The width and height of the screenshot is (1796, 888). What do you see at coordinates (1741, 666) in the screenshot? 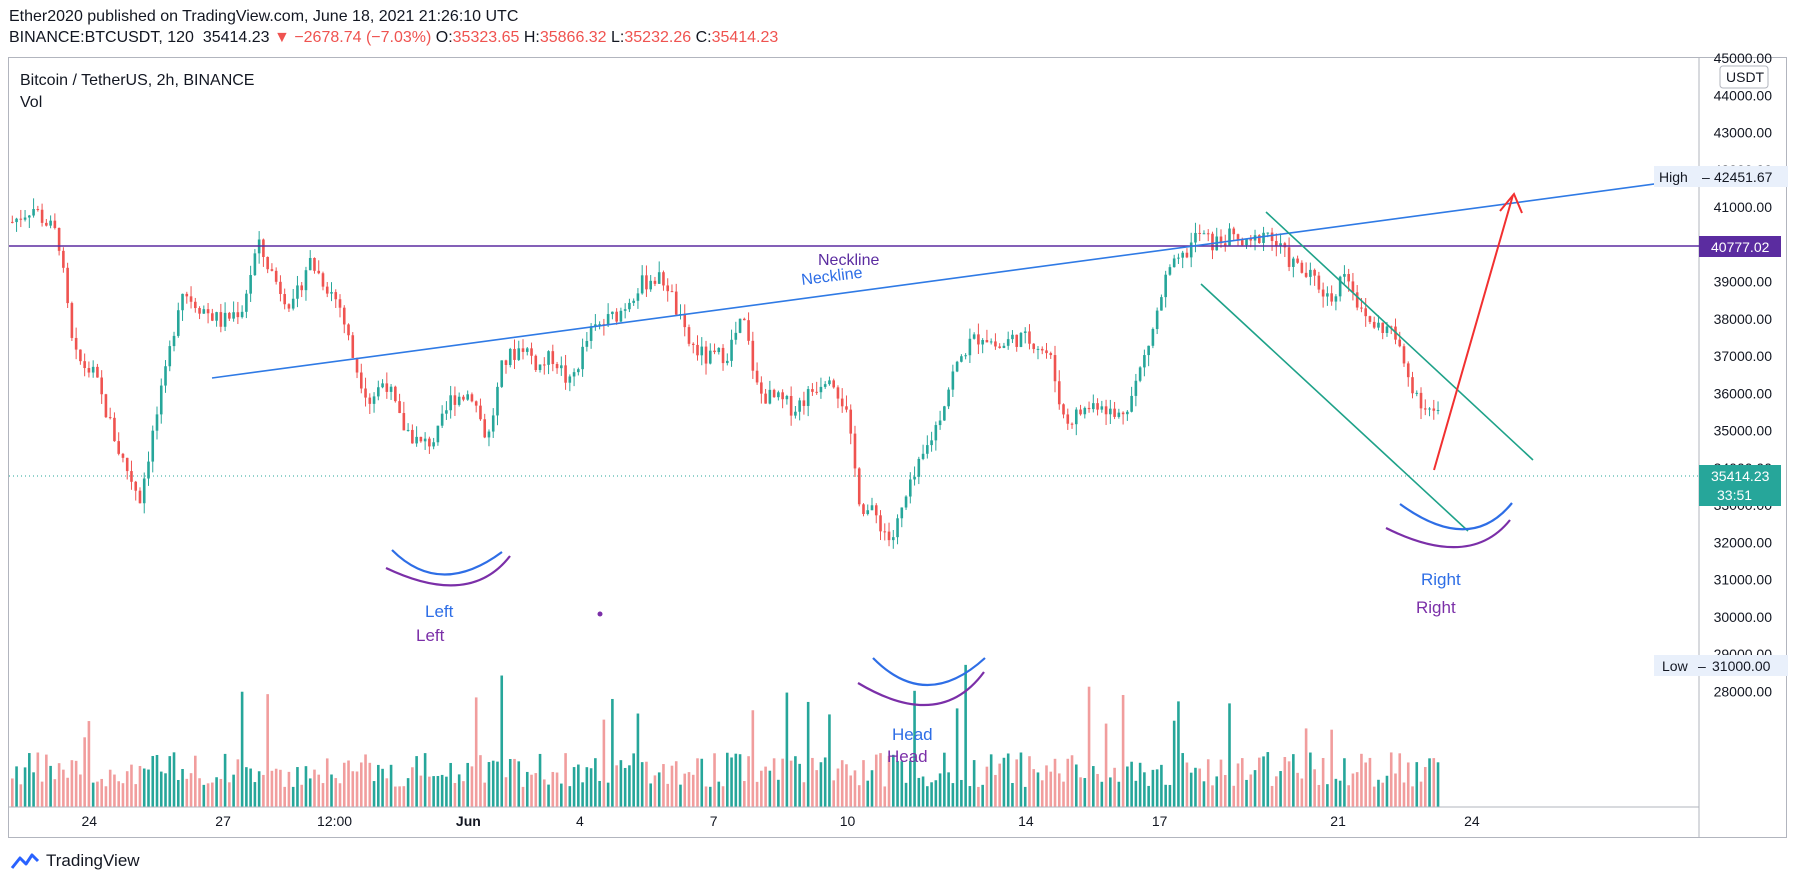
I see `low-label-value: 31000.00` at bounding box center [1741, 666].